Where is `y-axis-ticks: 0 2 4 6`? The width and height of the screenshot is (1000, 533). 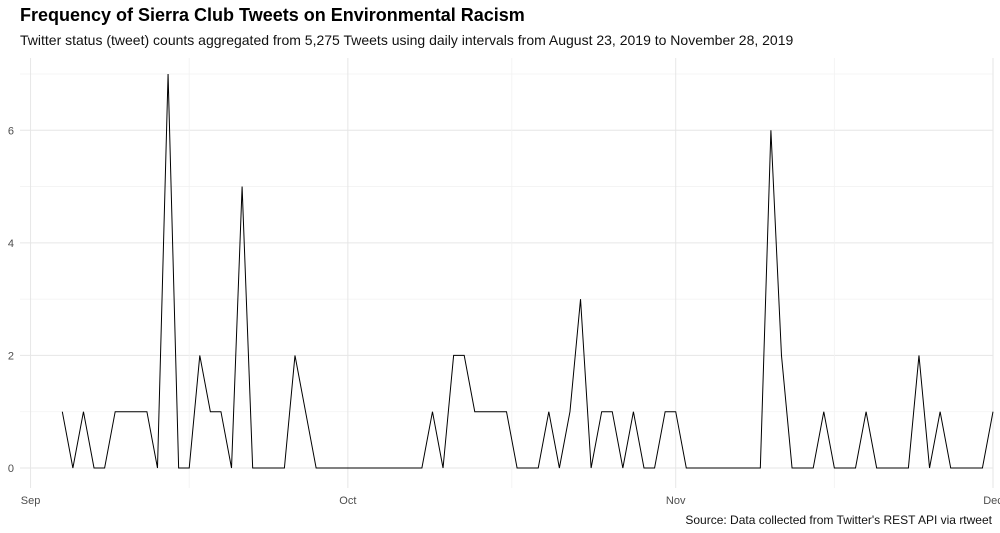 y-axis-ticks: 0 2 4 6 is located at coordinates (11, 300).